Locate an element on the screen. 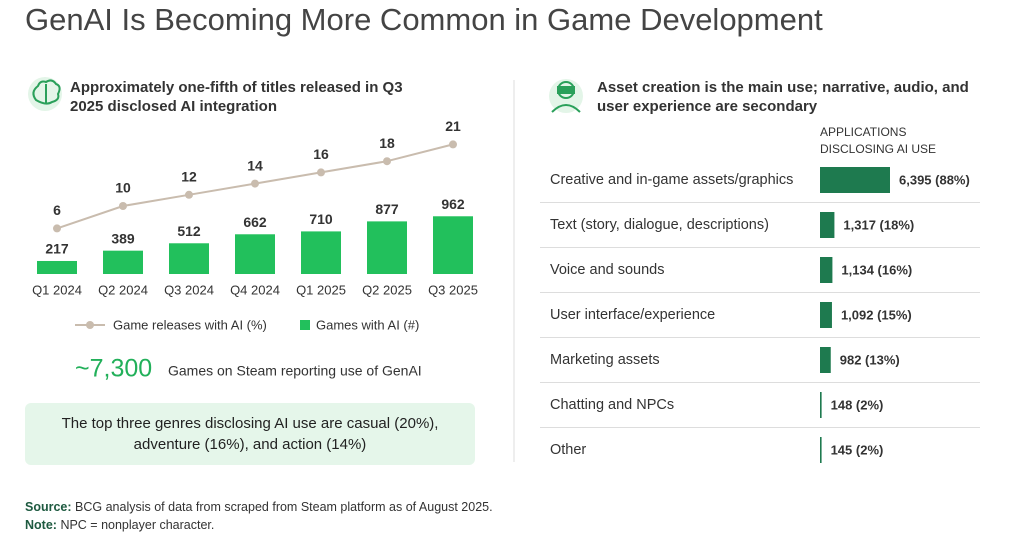 This screenshot has height=553, width=1024. data-label: 6,395 (88%) is located at coordinates (934, 179).